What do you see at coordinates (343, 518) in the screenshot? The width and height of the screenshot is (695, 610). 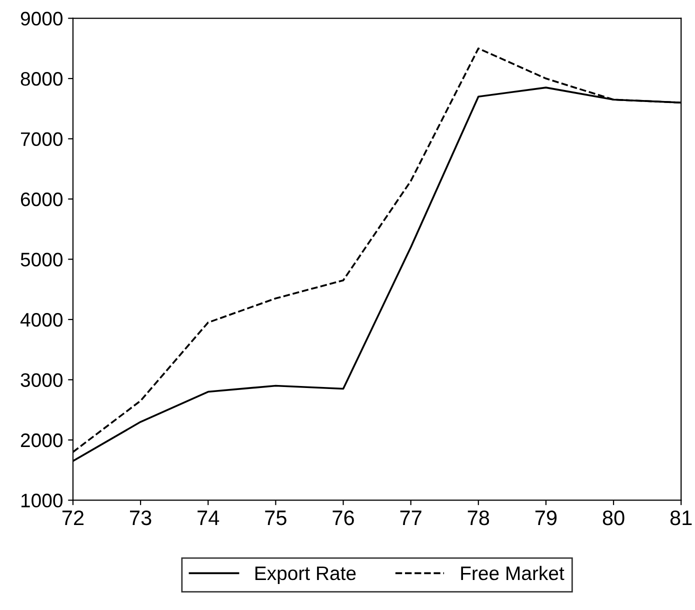 I see `x-tick-label: 76` at bounding box center [343, 518].